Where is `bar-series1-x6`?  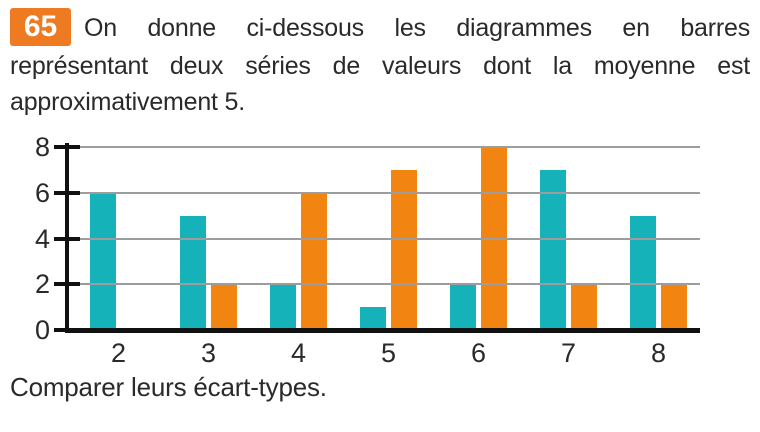
bar-series1-x6 is located at coordinates (463, 307).